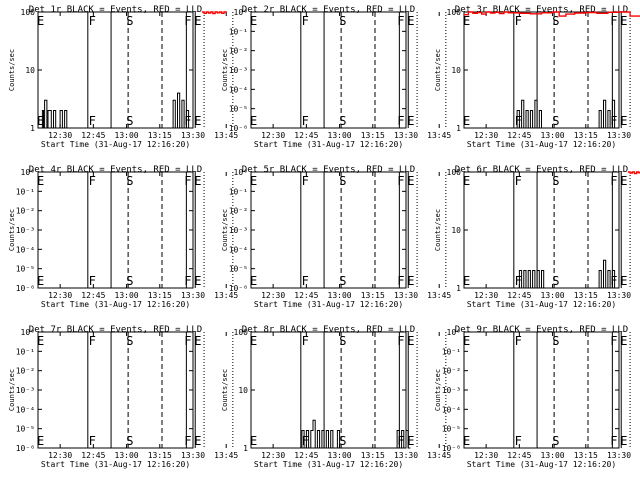 The width and height of the screenshot is (640, 480). Describe the element at coordinates (456, 70) in the screenshot. I see `y-tick-label: 10` at that location.